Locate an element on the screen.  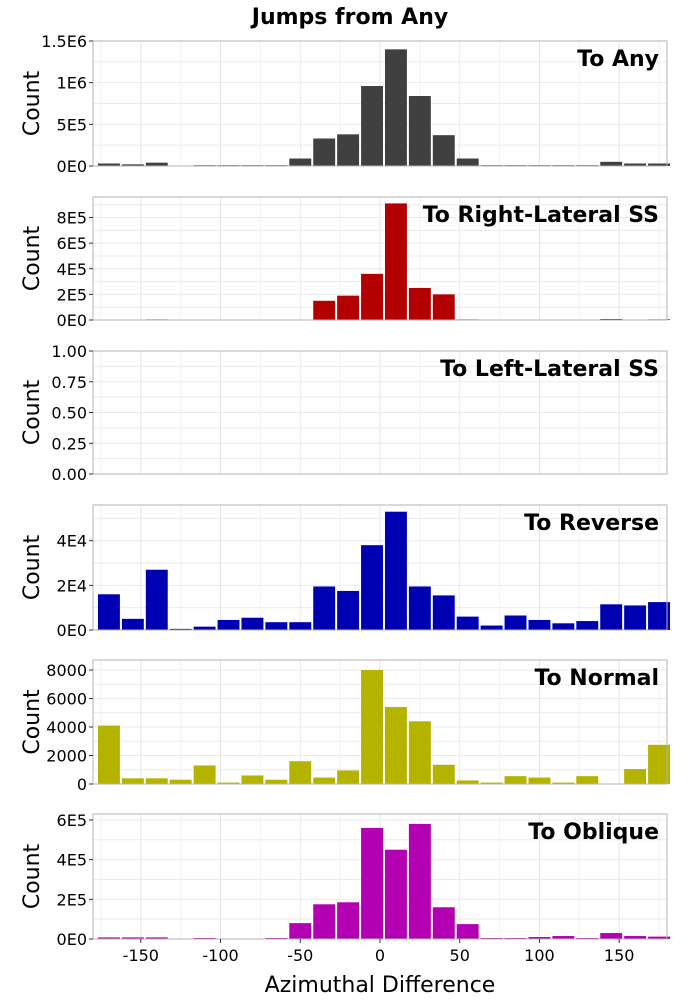
panel-label: To Reverse is located at coordinates (591, 523).